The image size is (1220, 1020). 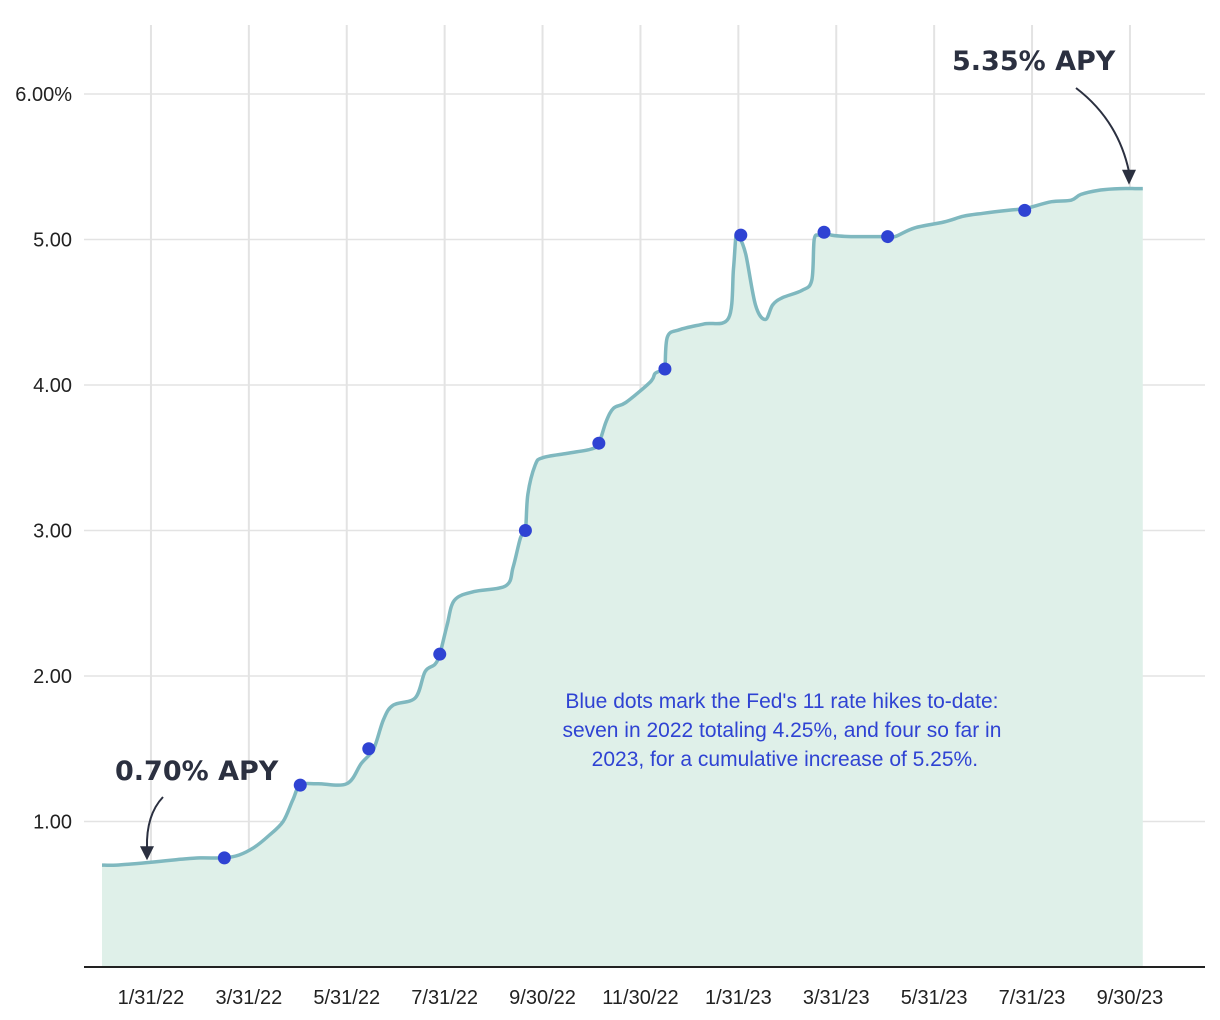 I want to click on start-arrowhead, so click(x=147, y=853).